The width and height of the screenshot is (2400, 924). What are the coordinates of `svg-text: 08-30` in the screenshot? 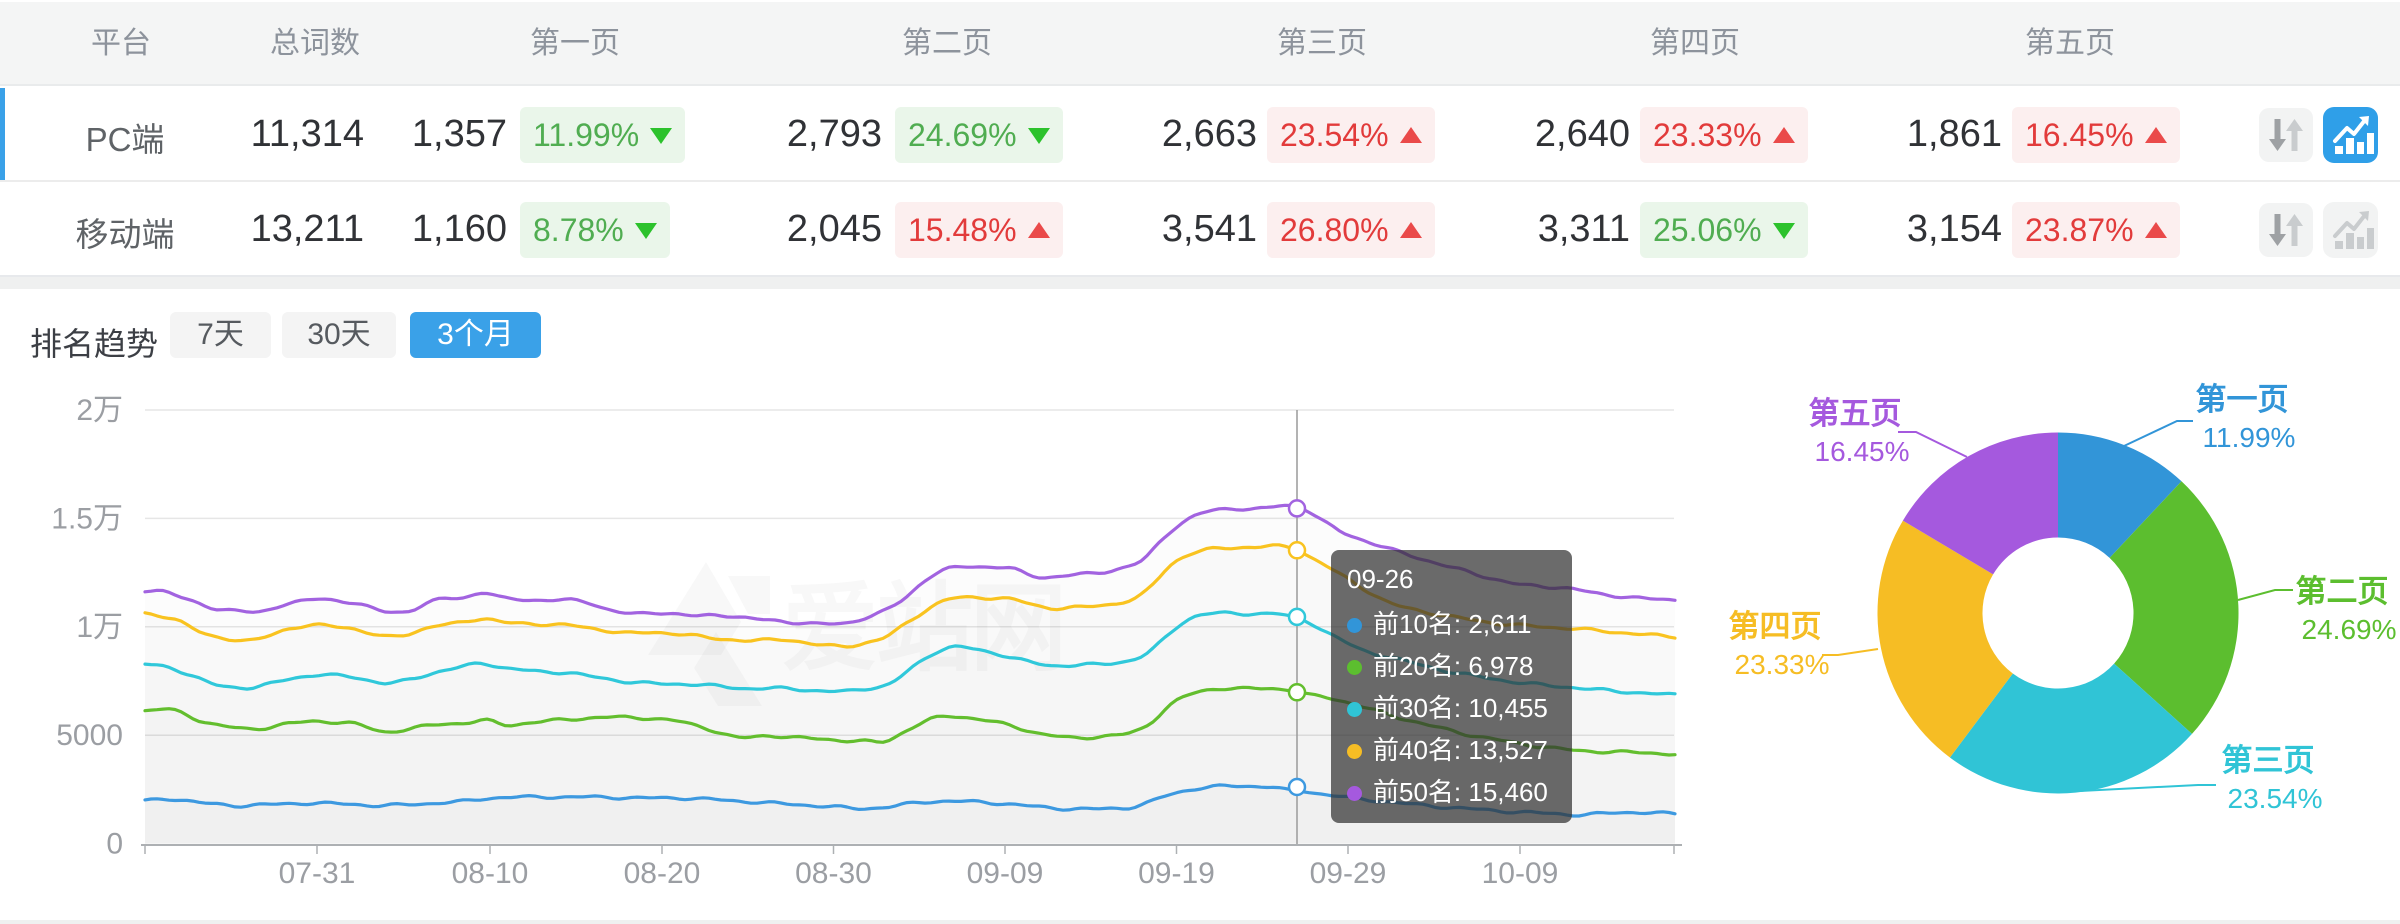 It's located at (833, 873).